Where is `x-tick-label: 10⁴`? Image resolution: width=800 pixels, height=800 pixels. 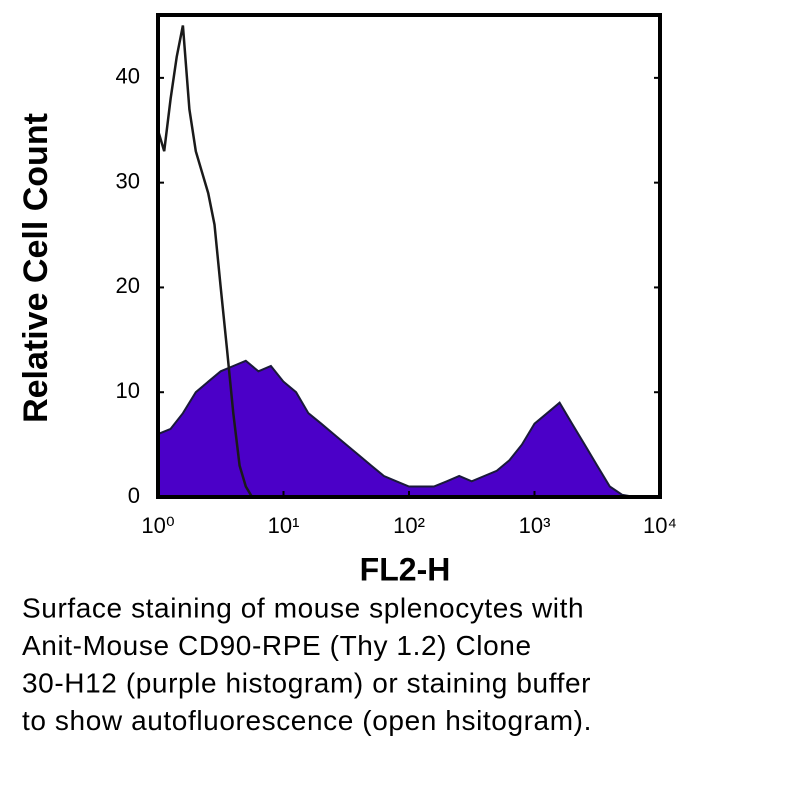
x-tick-label: 10⁴ is located at coordinates (660, 525).